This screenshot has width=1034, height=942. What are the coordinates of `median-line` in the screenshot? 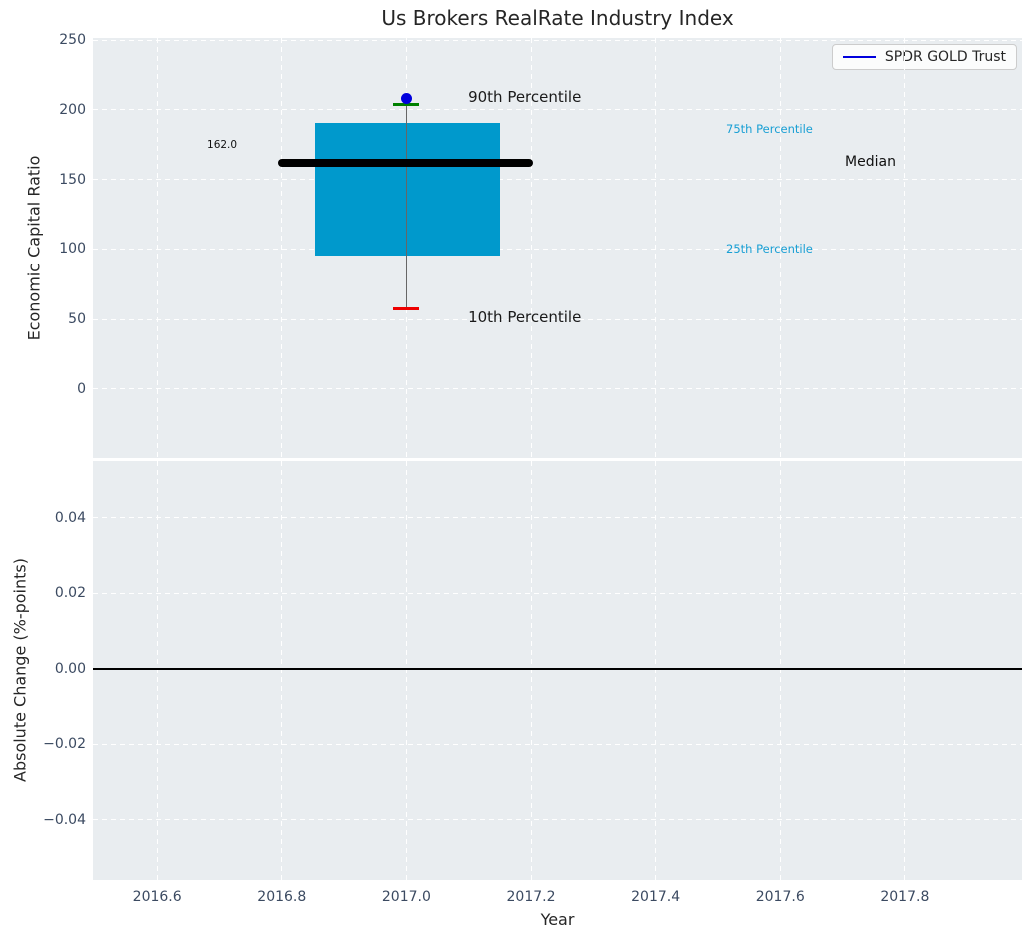 It's located at (405, 162).